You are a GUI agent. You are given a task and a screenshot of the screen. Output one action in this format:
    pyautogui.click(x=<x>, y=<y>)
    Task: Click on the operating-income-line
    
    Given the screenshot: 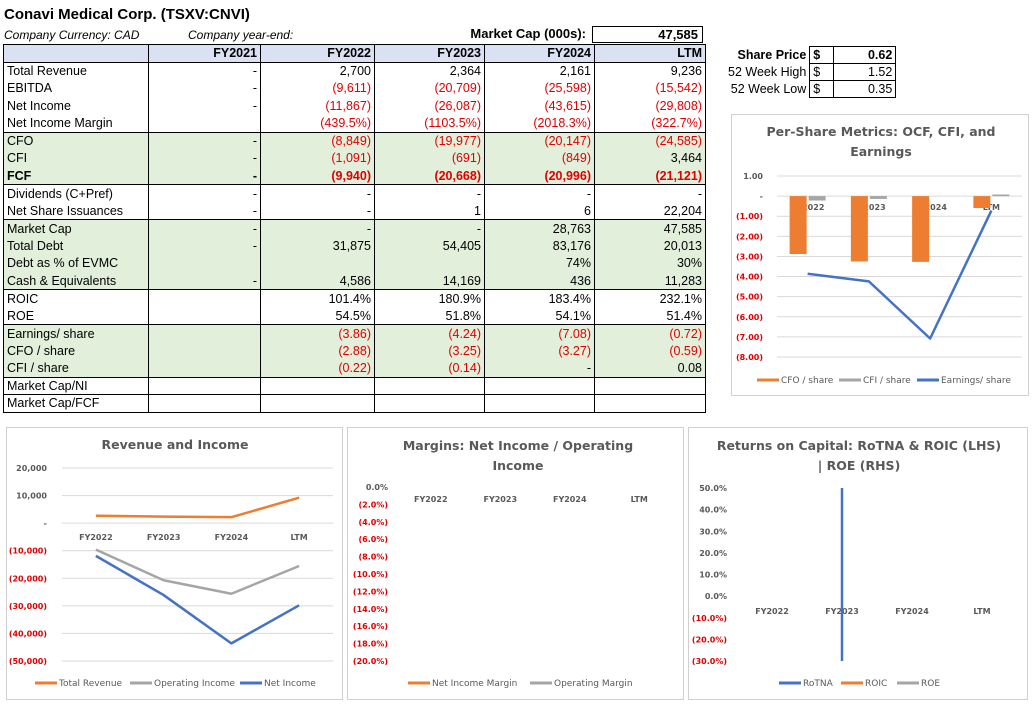 What is the action you would take?
    pyautogui.click(x=197, y=571)
    